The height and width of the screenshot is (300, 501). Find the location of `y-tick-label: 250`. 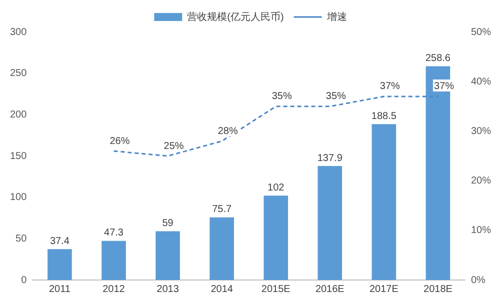

y-tick-label: 250 is located at coordinates (19, 74).